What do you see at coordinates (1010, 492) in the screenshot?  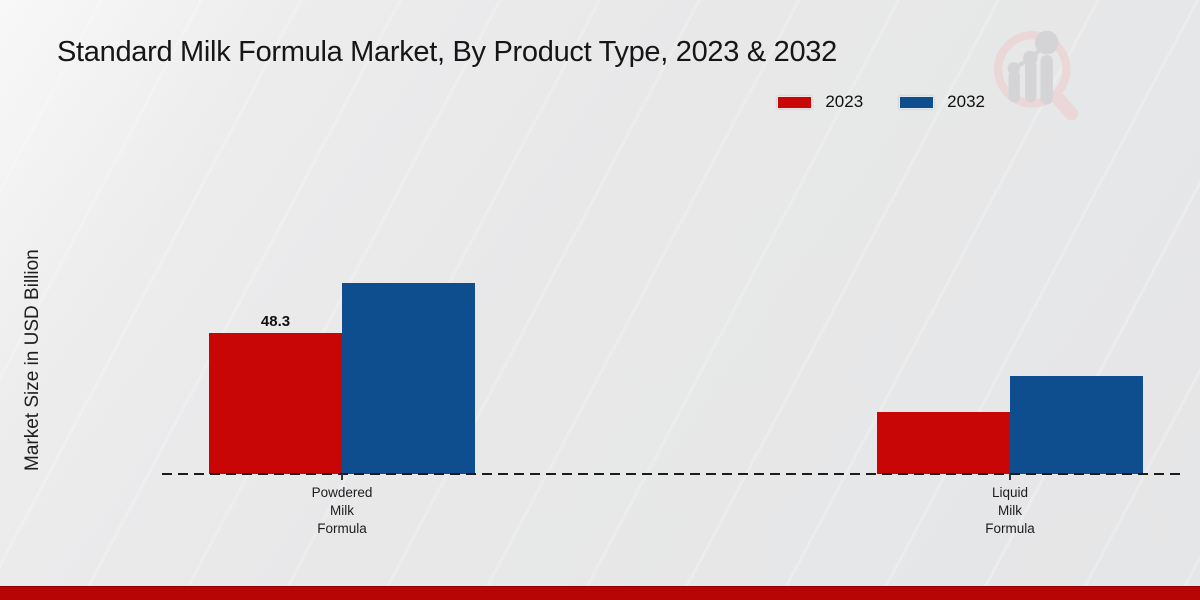 I see `category-label-line: Liquid` at bounding box center [1010, 492].